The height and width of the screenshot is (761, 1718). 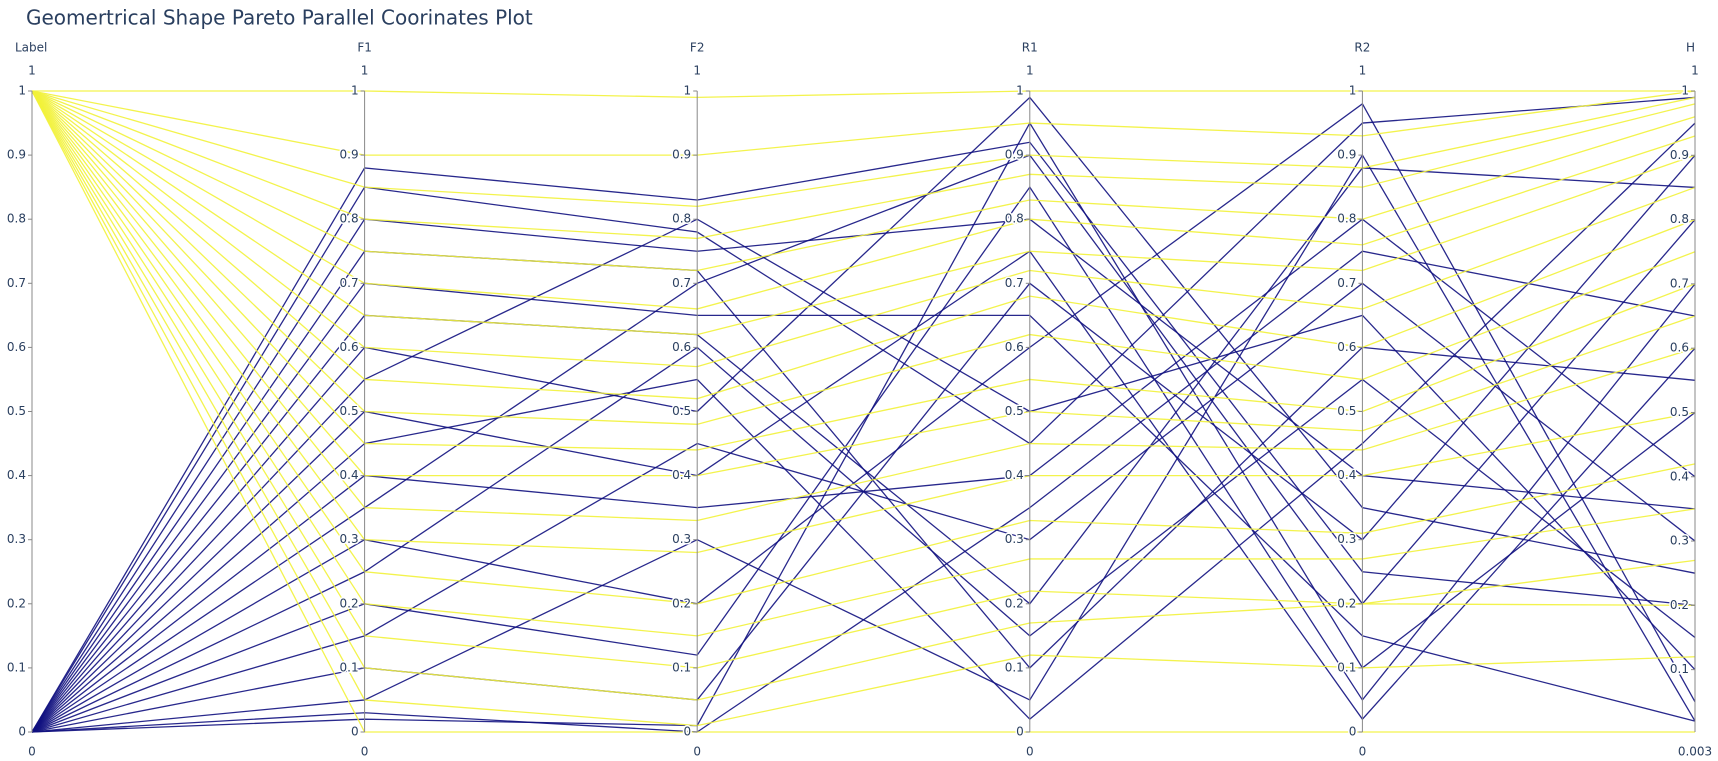 What do you see at coordinates (31, 48) in the screenshot?
I see `axis-title: Label` at bounding box center [31, 48].